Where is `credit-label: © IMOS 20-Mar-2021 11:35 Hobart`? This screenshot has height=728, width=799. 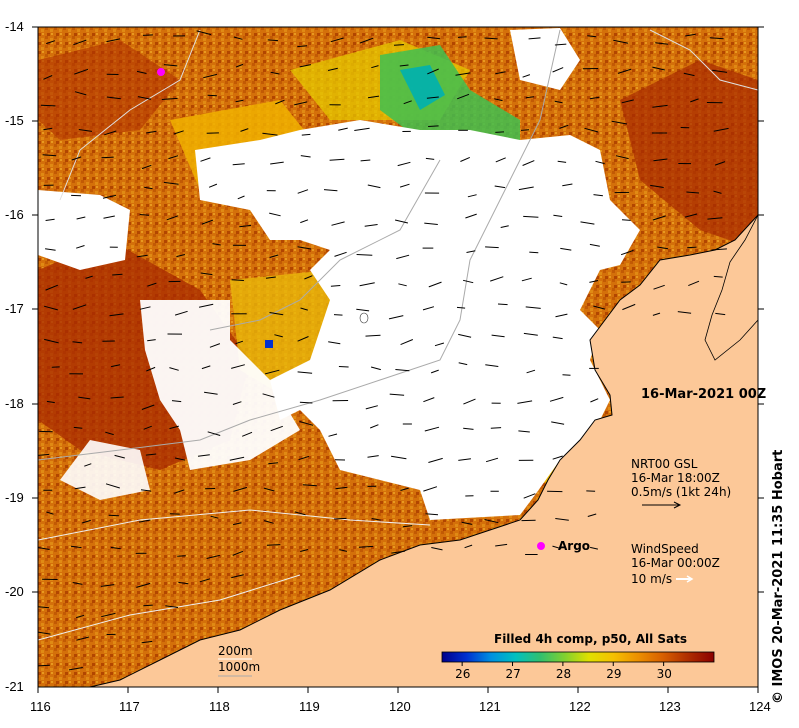 credit-label: © IMOS 20-Mar-2021 11:35 Hobart is located at coordinates (778, 576).